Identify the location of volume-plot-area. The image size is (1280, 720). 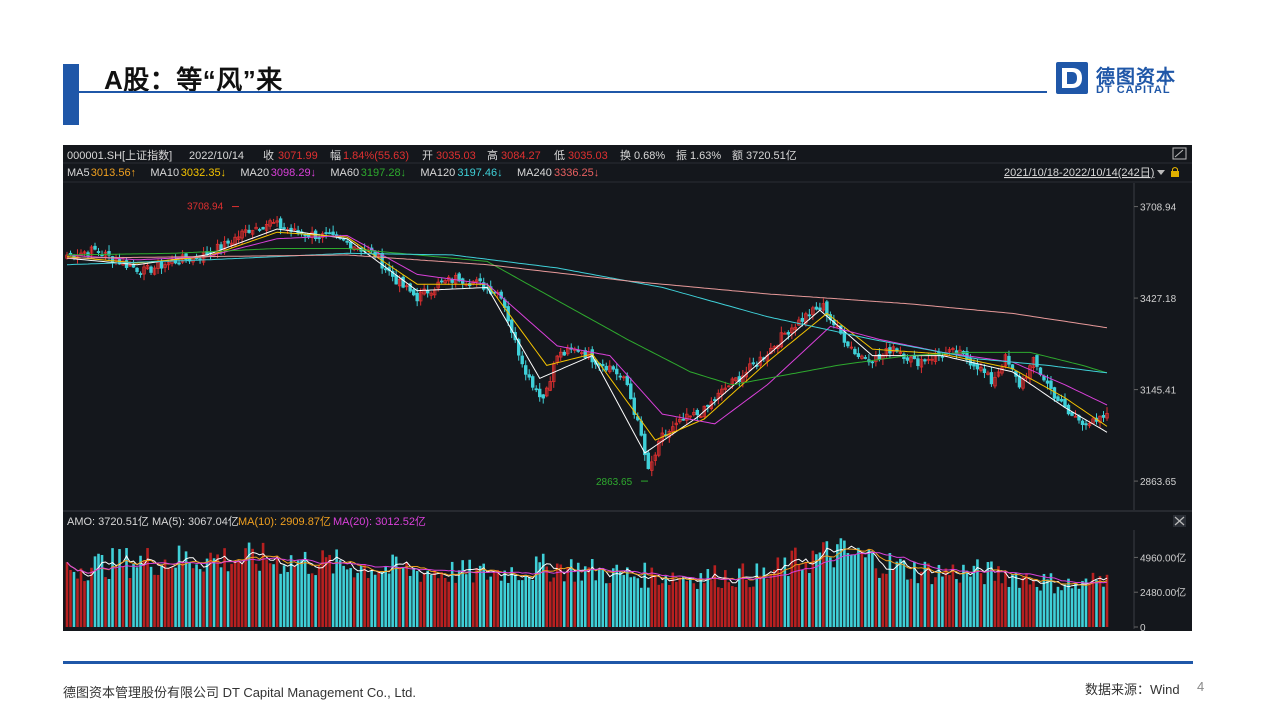
(587, 582).